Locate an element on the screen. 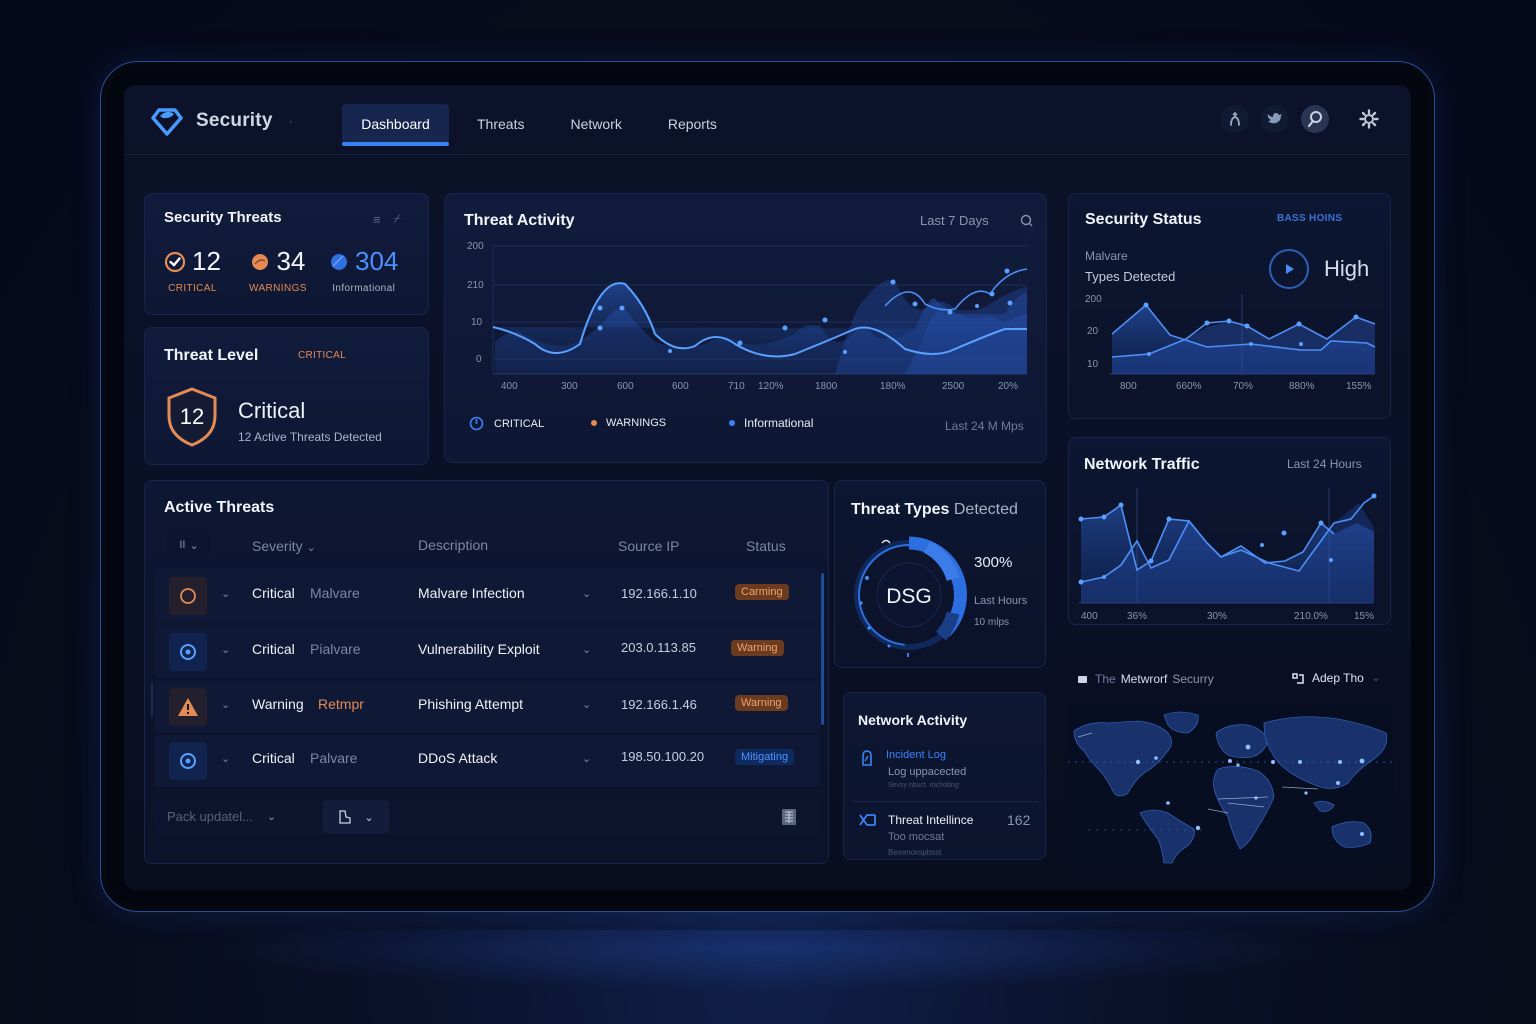  shield-value: 12 is located at coordinates (192, 416).